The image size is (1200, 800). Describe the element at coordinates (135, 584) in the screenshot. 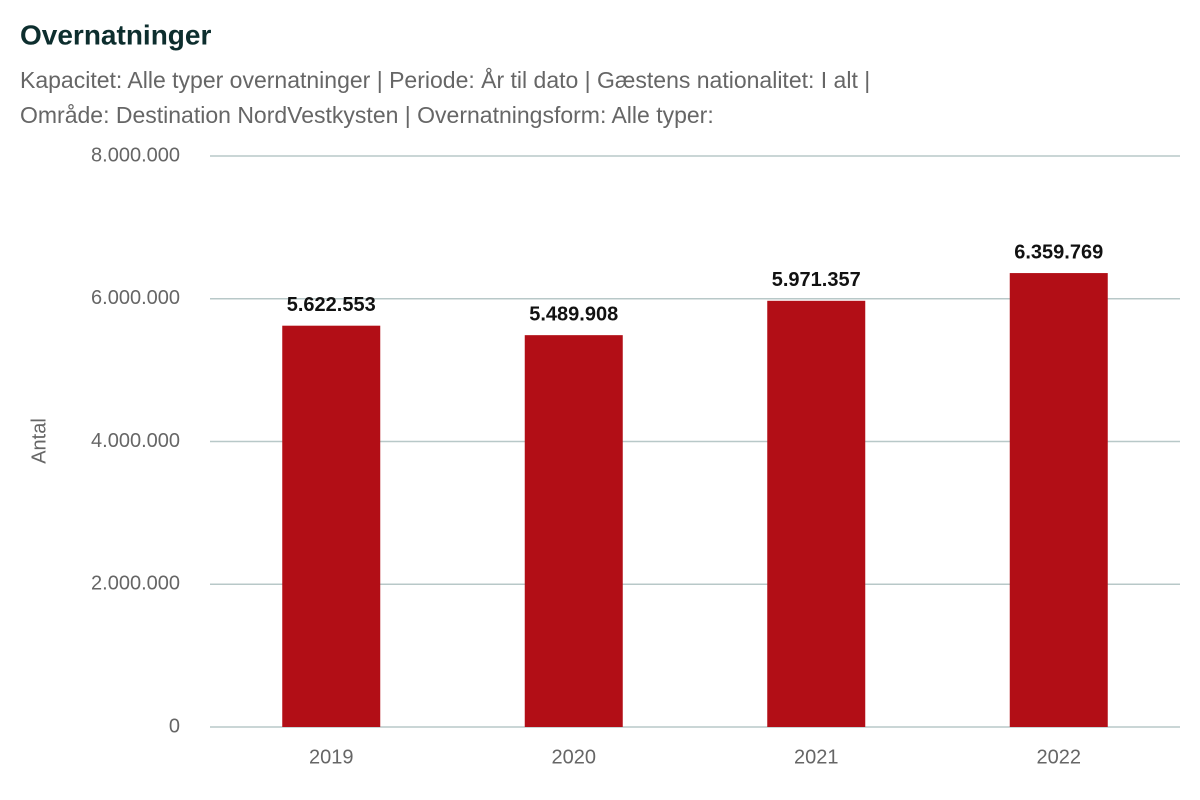

I see `y-tick-label: 2.000.000` at that location.